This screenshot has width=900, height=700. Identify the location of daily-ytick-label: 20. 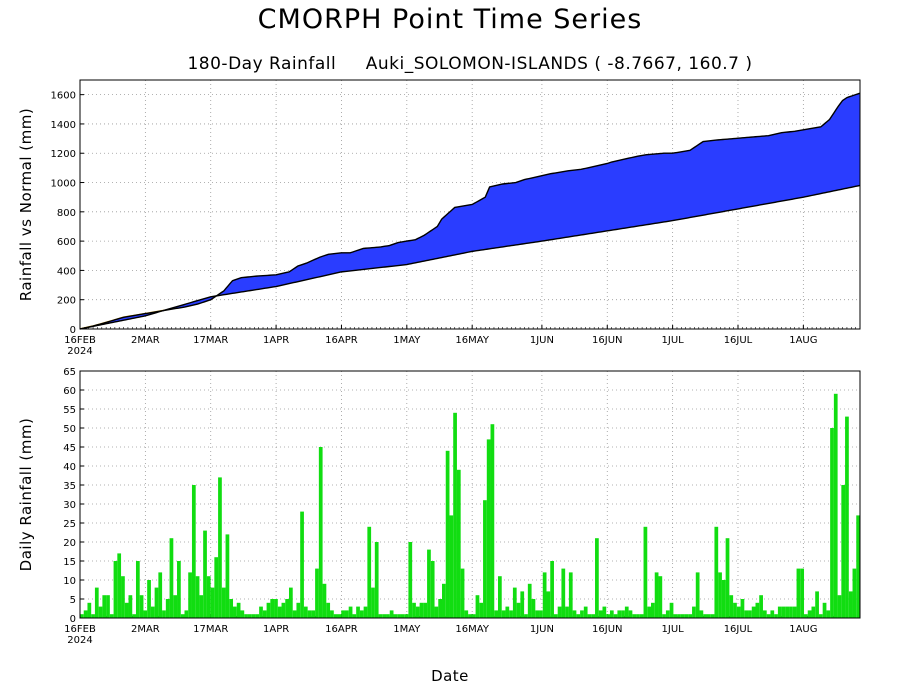
(69, 543).